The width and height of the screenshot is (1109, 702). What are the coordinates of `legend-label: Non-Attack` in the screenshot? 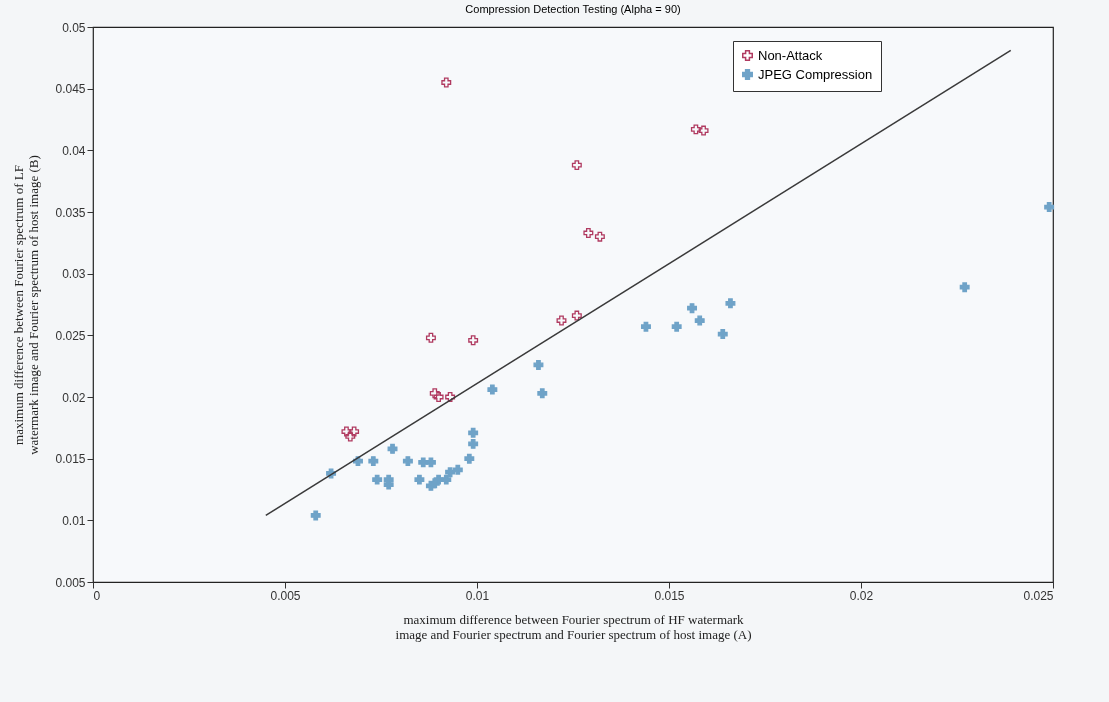 It's located at (790, 55).